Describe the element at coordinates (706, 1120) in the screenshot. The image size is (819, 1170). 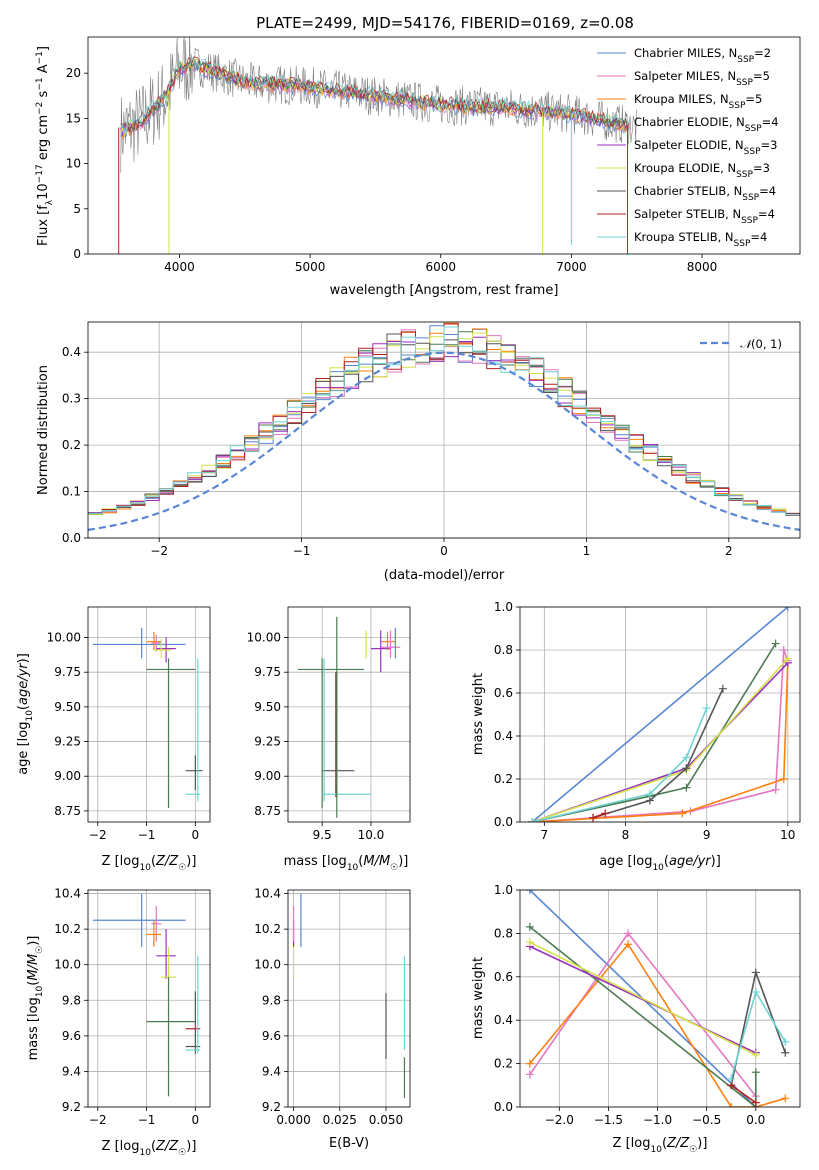
I see `massweight_vs_Z-xtick-label: −0.5` at that location.